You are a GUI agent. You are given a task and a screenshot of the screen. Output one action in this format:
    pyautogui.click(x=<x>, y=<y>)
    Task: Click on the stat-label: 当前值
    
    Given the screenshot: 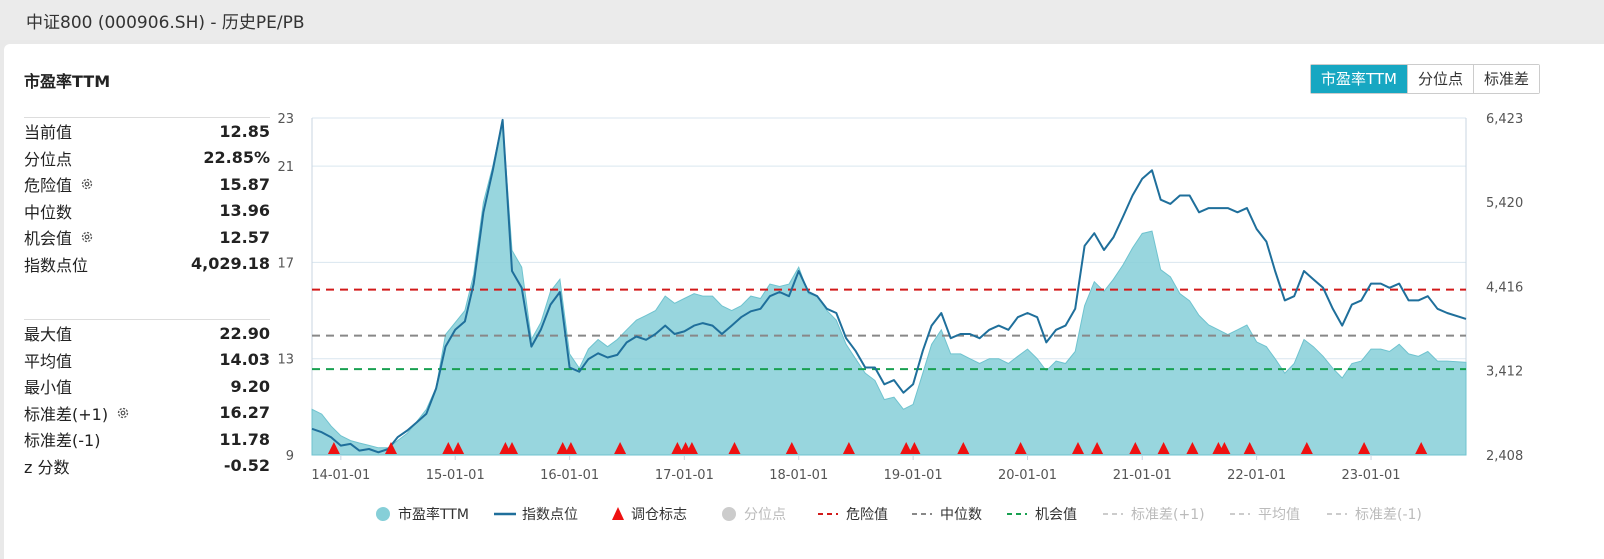 What is the action you would take?
    pyautogui.click(x=48, y=133)
    